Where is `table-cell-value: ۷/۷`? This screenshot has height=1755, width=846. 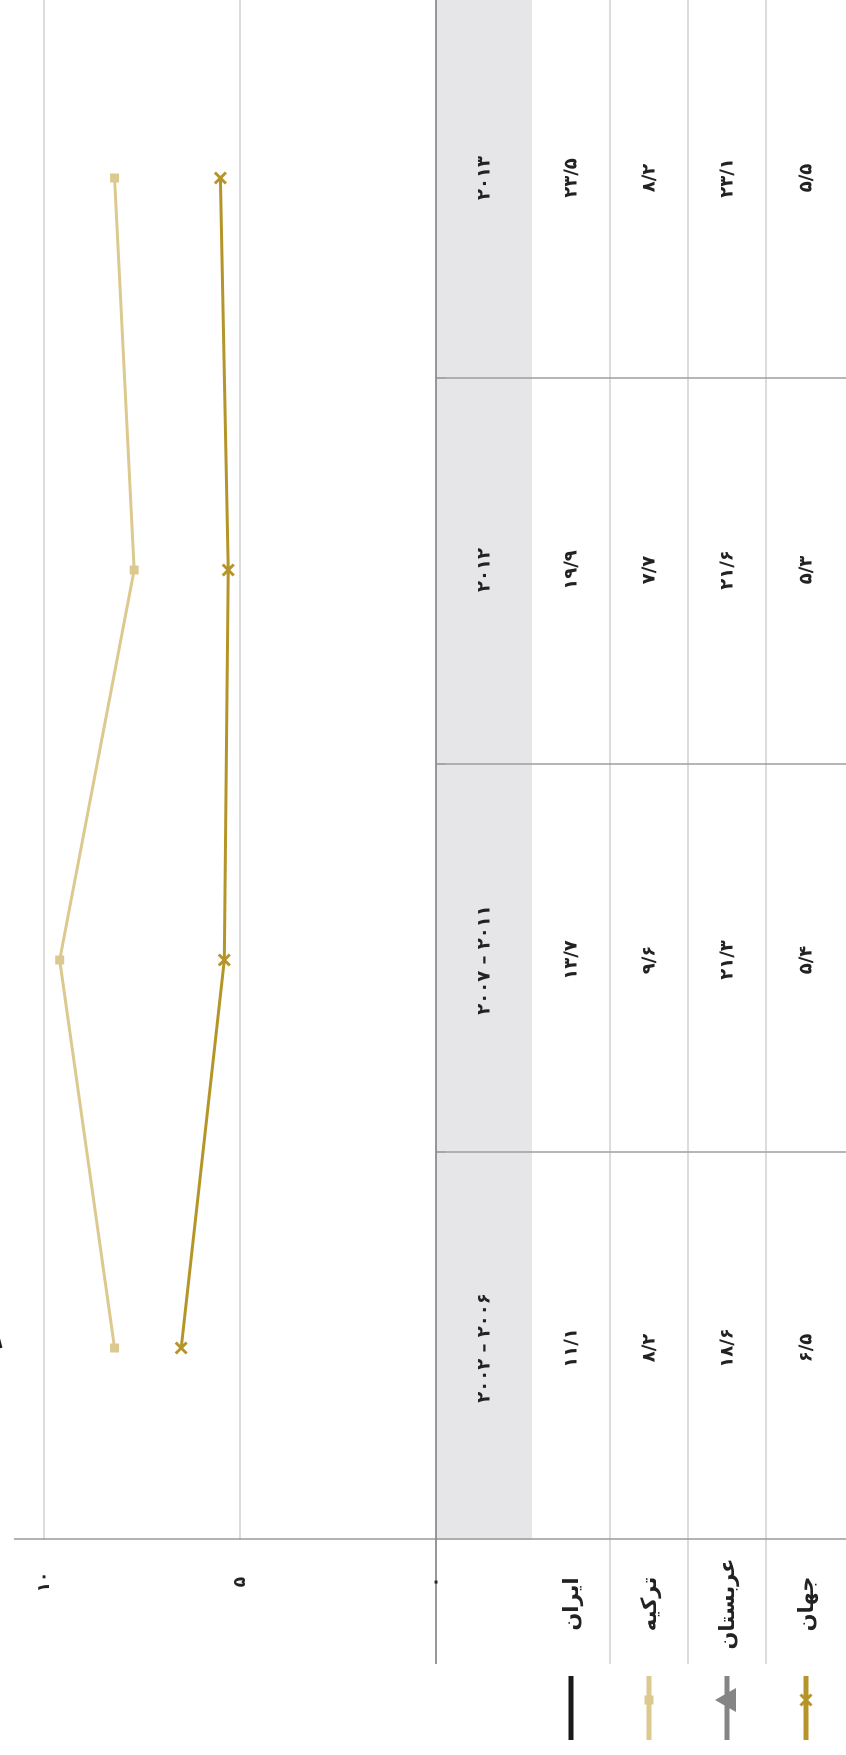
table-cell-value: ۷/۷ is located at coordinates (649, 570).